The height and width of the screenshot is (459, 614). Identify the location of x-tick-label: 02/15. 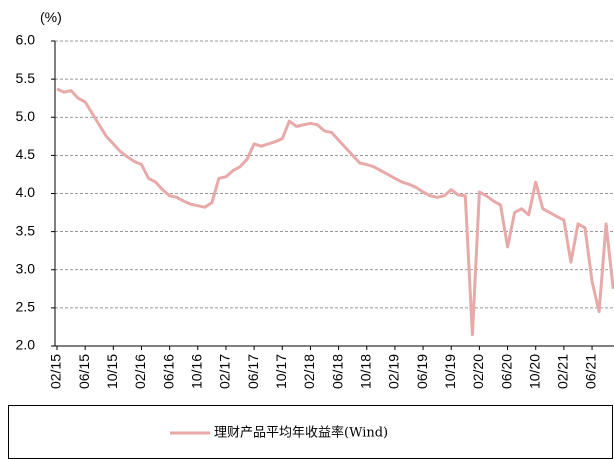
(56, 371).